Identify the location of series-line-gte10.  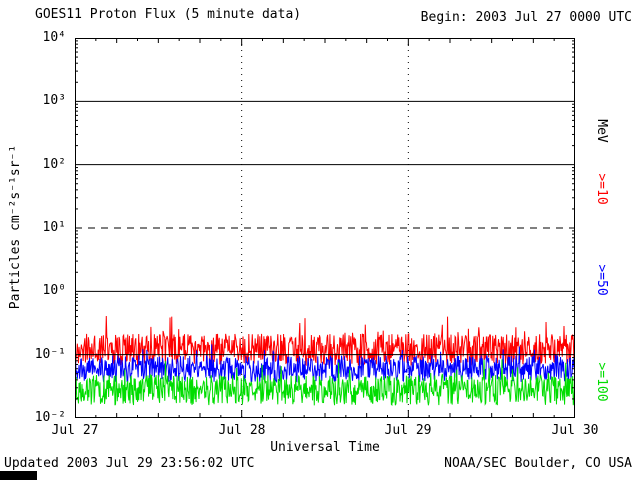
(325, 341).